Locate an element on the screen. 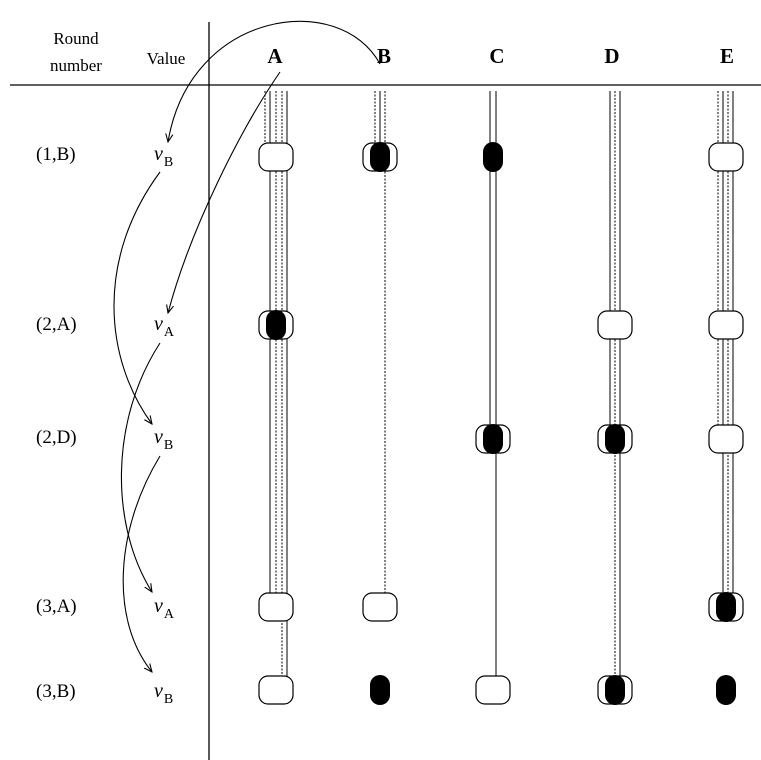 The height and width of the screenshot is (760, 761). arrow-round-2d-to-3b is located at coordinates (141, 563).